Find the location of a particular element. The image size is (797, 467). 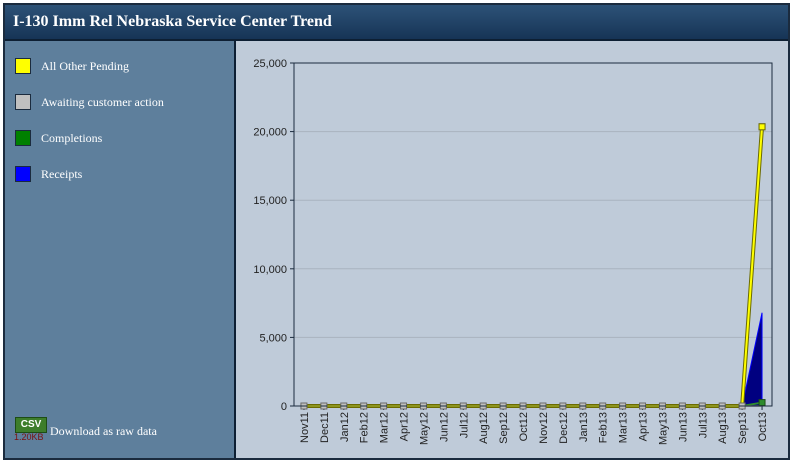

legend-item-all-other-pending: All Other Pending is located at coordinates (72, 66).